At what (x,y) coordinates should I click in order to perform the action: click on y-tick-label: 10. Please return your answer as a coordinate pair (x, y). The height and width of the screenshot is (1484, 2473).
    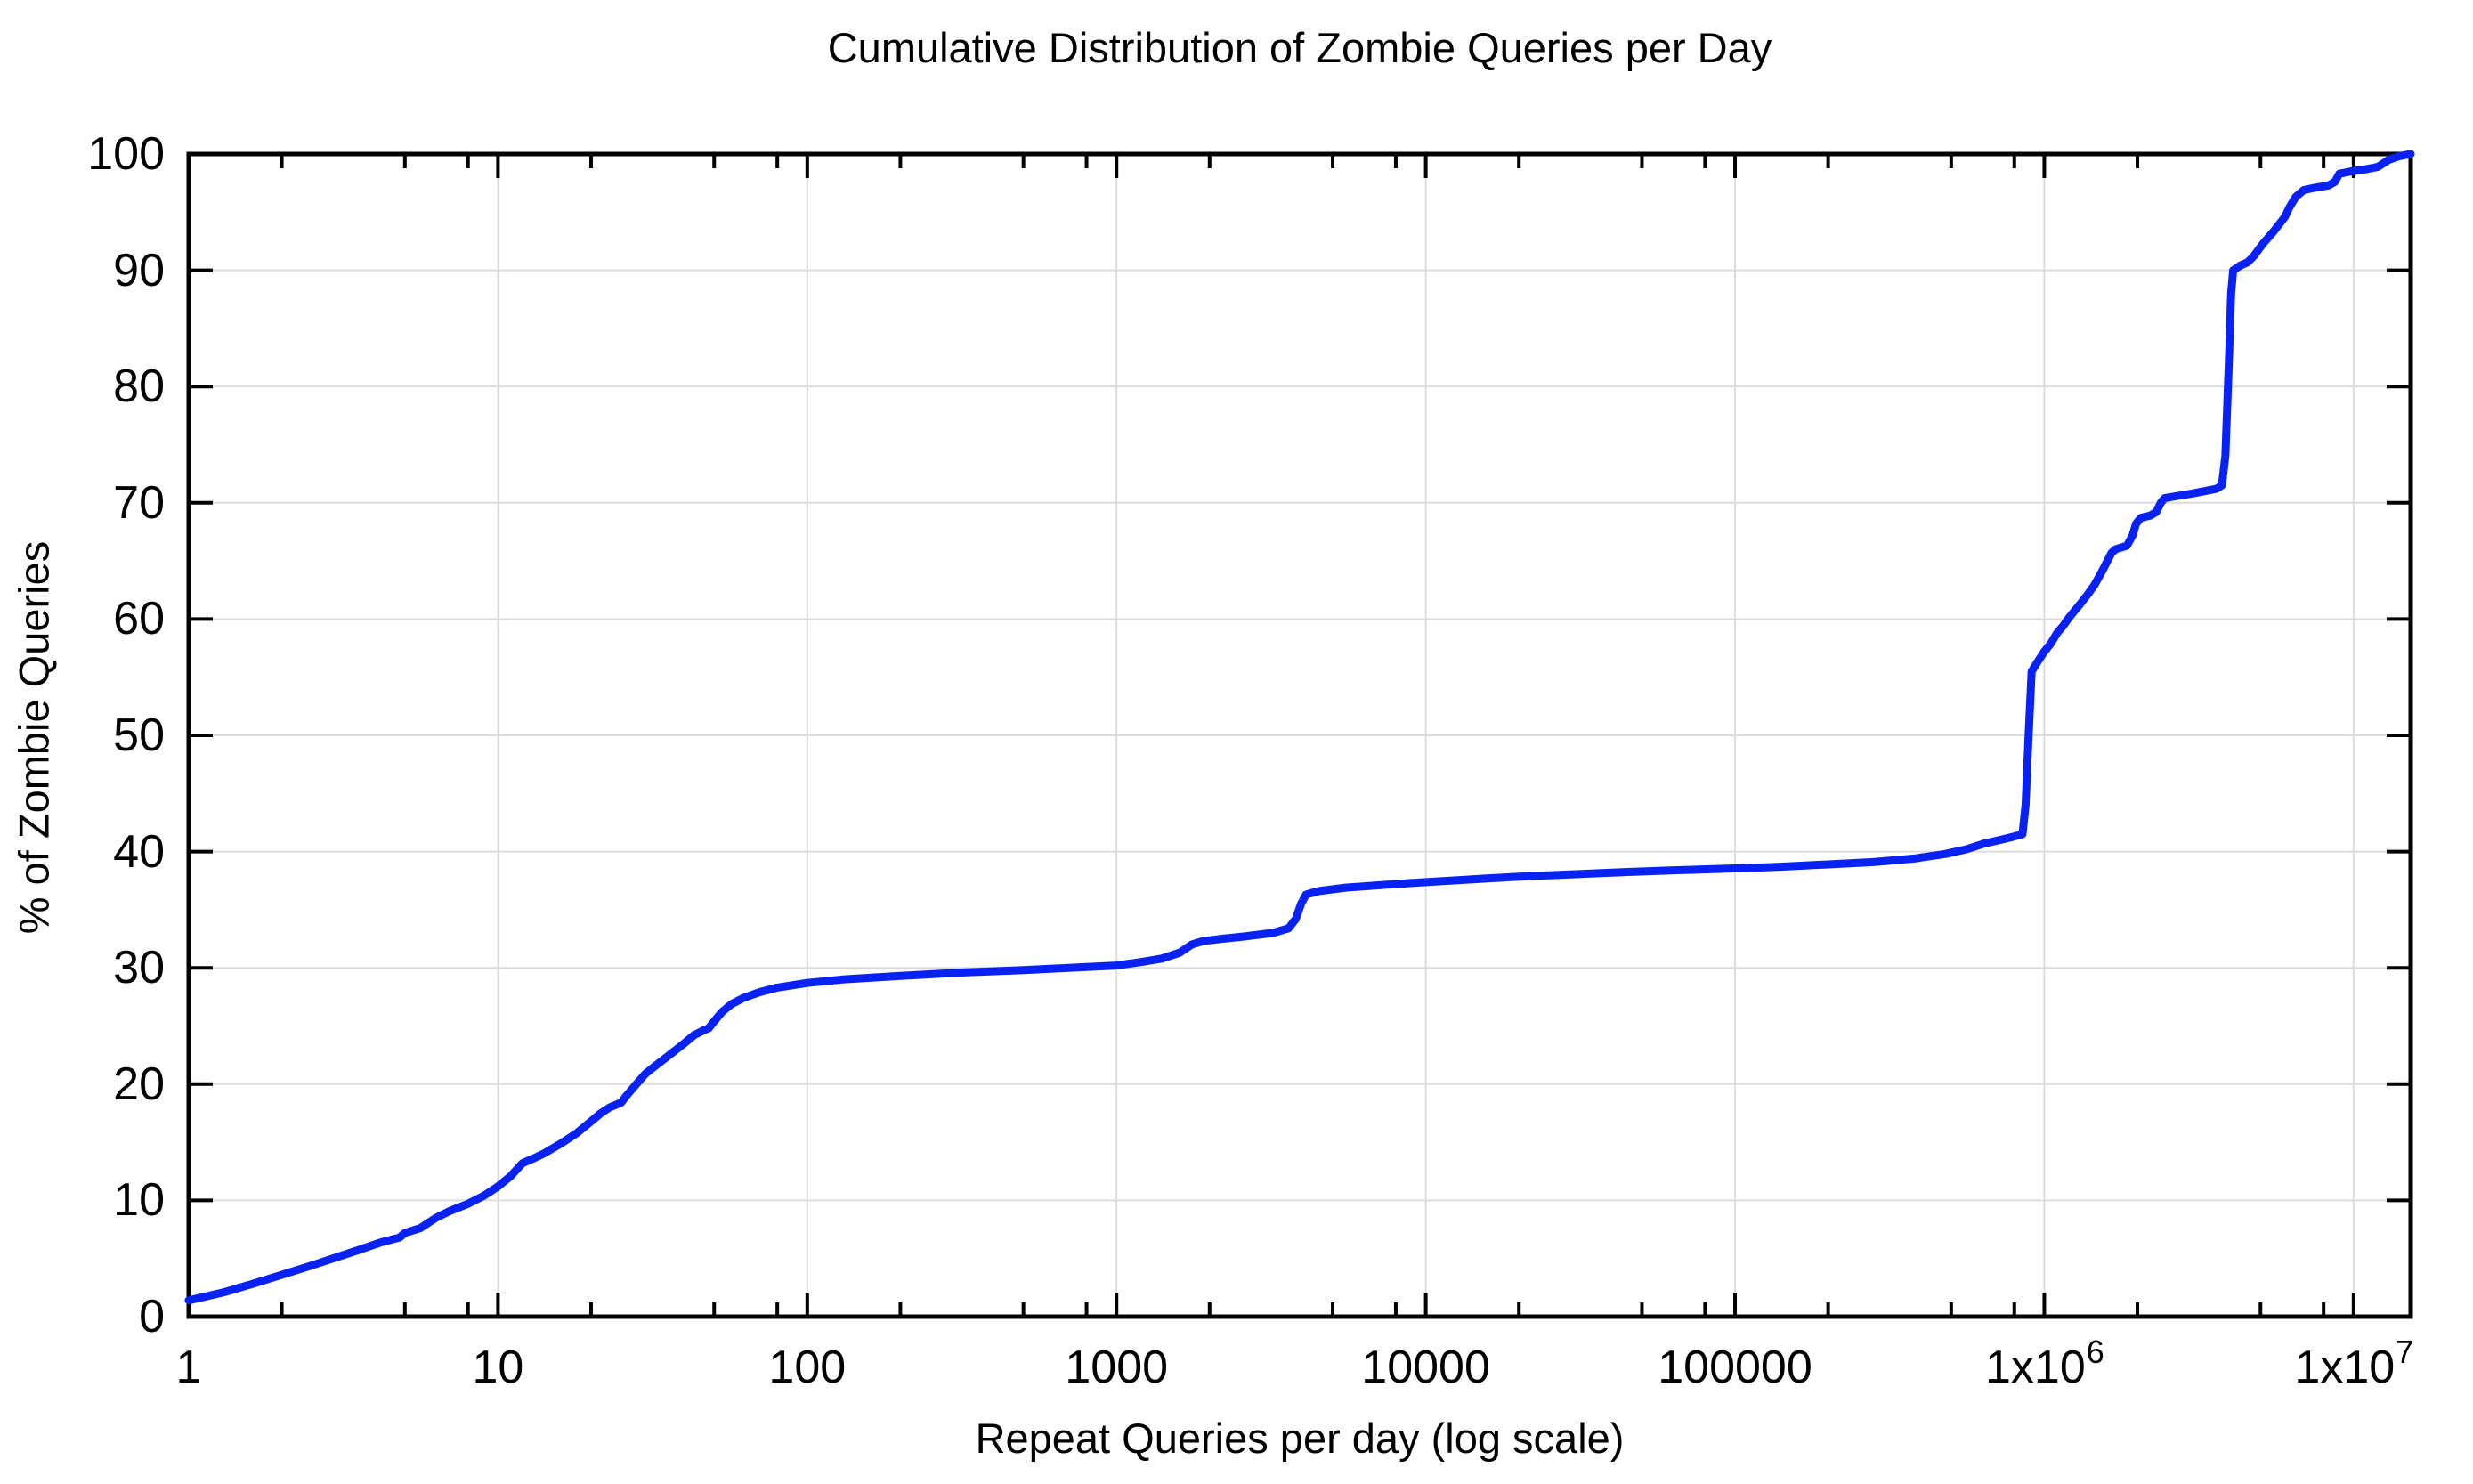
    Looking at the image, I should click on (139, 1200).